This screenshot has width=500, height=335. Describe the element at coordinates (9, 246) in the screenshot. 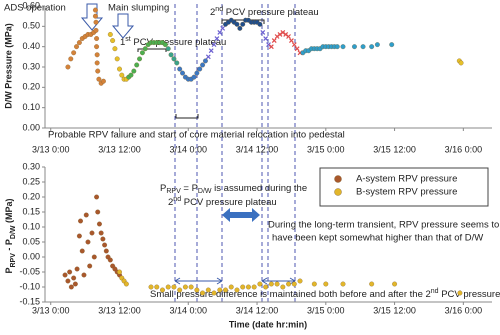

I see `y-axis-title-part: - P` at that location.